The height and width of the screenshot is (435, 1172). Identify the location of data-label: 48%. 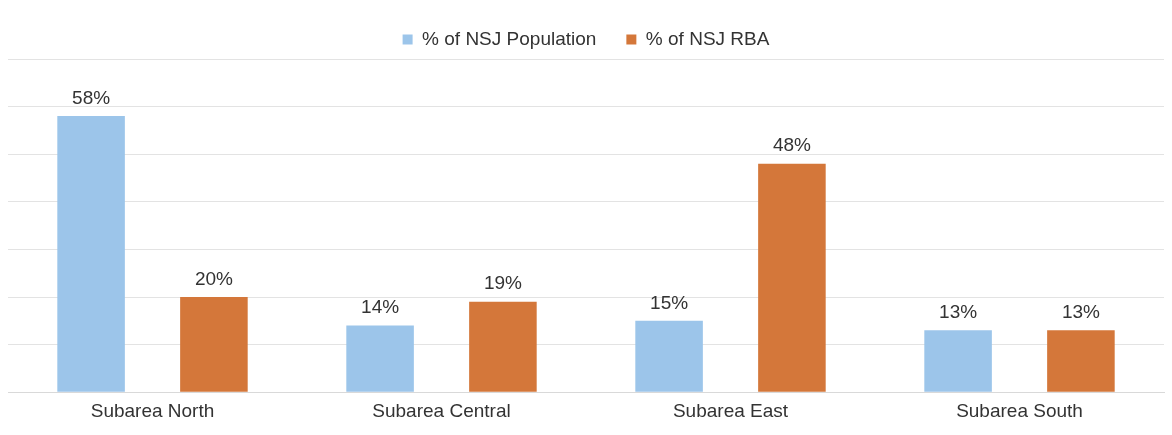
(792, 145).